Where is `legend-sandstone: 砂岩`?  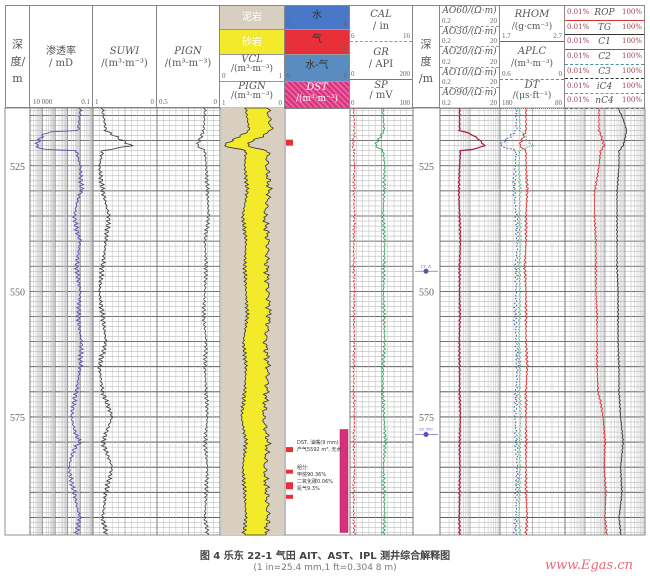 legend-sandstone: 砂岩 is located at coordinates (252, 42).